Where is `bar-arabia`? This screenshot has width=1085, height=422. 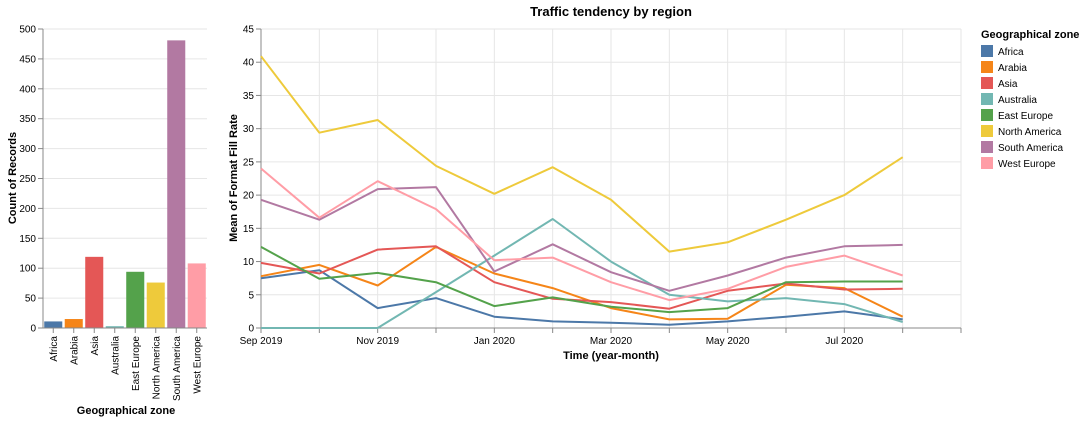
bar-arabia is located at coordinates (73, 323).